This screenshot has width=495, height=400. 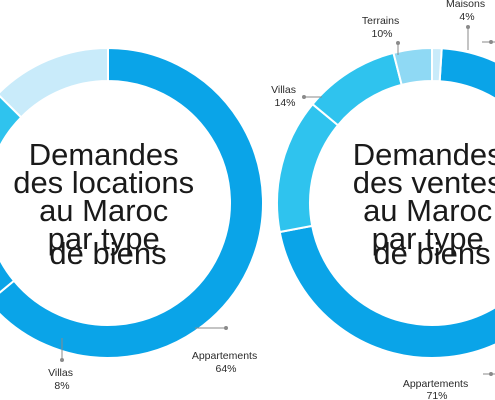 I want to click on label-percent: 8%, so click(x=61, y=386).